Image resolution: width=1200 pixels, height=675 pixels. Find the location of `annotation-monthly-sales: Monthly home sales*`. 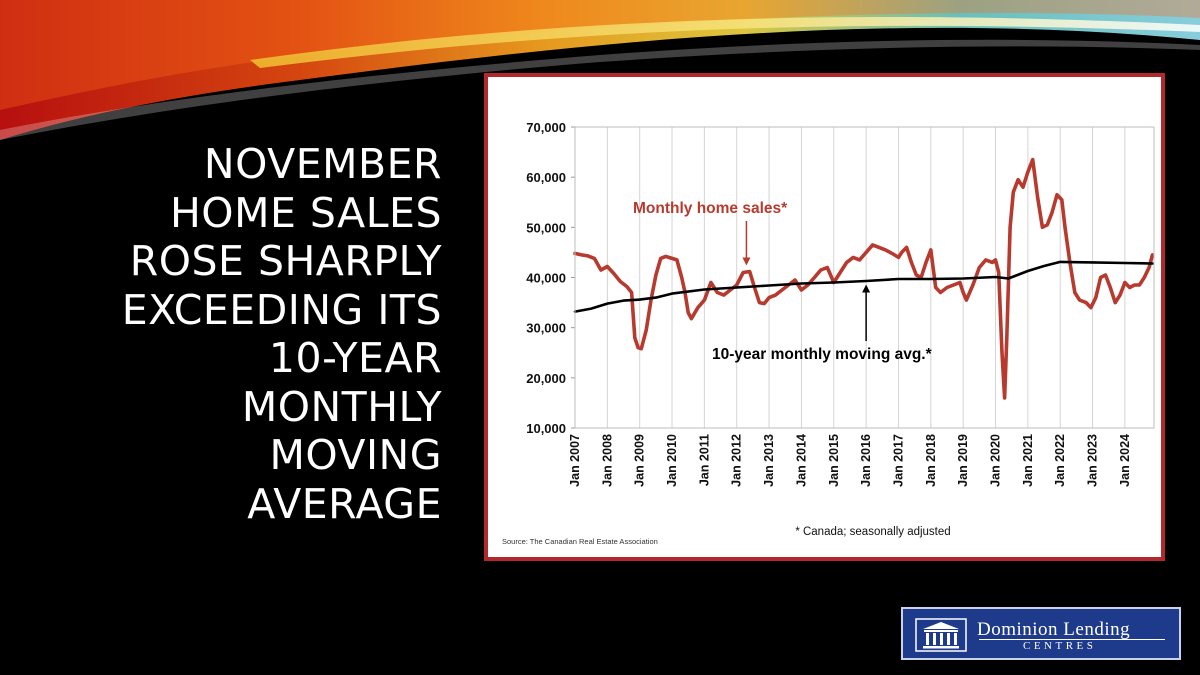

annotation-monthly-sales: Monthly home sales* is located at coordinates (710, 208).